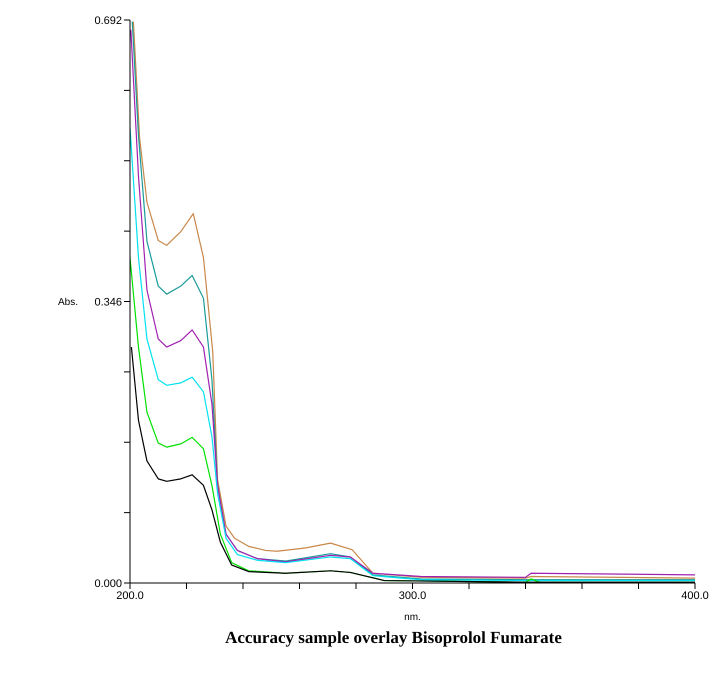  I want to click on x-tick-label: 300.0, so click(412, 596).